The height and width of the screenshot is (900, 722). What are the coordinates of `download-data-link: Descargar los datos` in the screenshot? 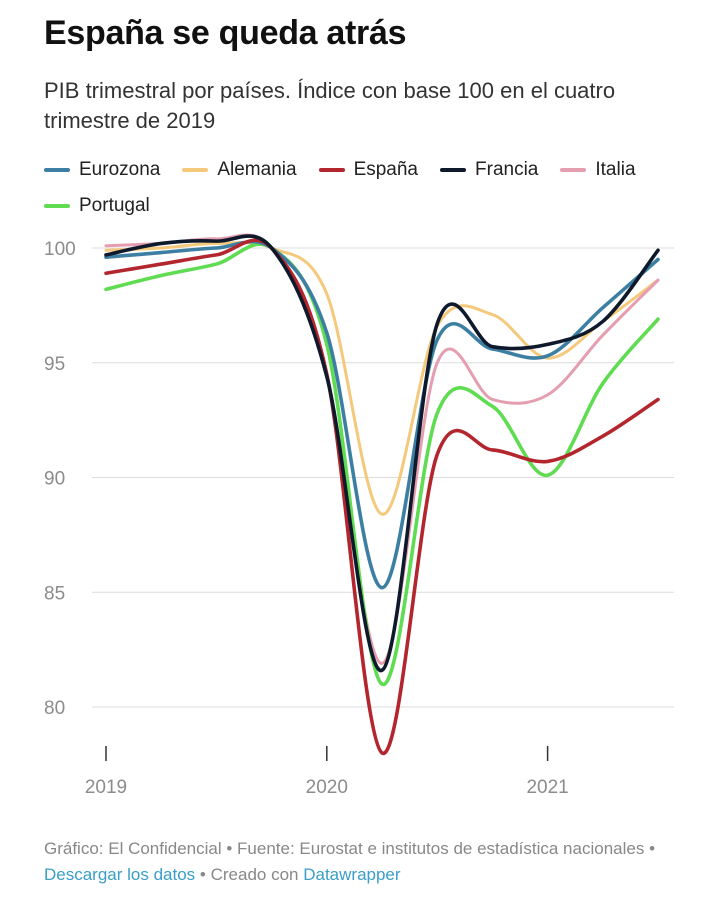 It's located at (120, 874).